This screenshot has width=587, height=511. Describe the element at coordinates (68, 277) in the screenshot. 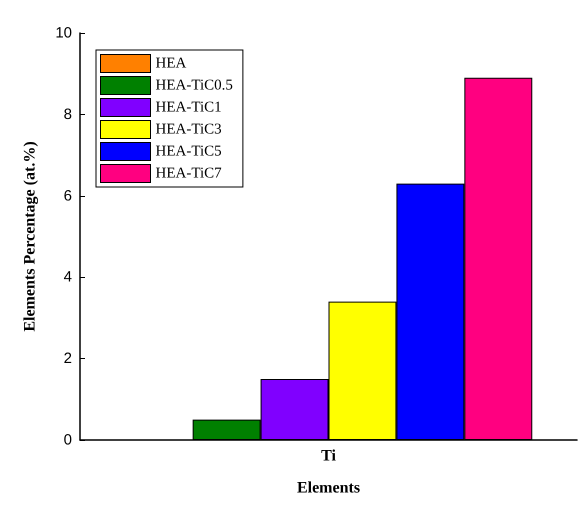

I see `y-tick-label: 4` at that location.